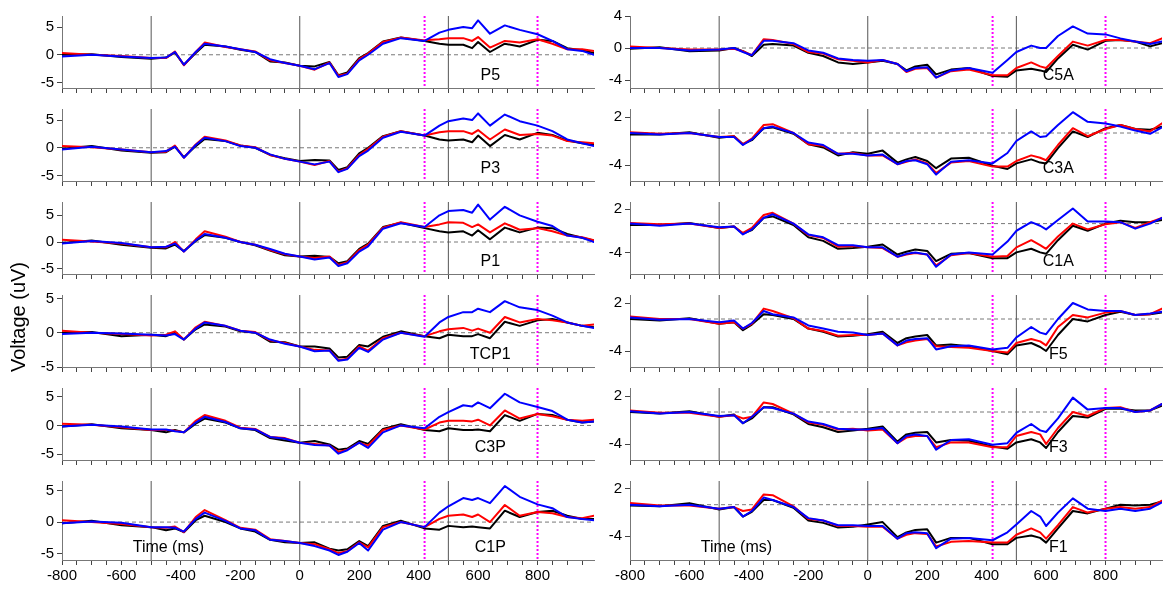 This screenshot has width=1171, height=600. Describe the element at coordinates (490, 547) in the screenshot. I see `text: C1P` at that location.